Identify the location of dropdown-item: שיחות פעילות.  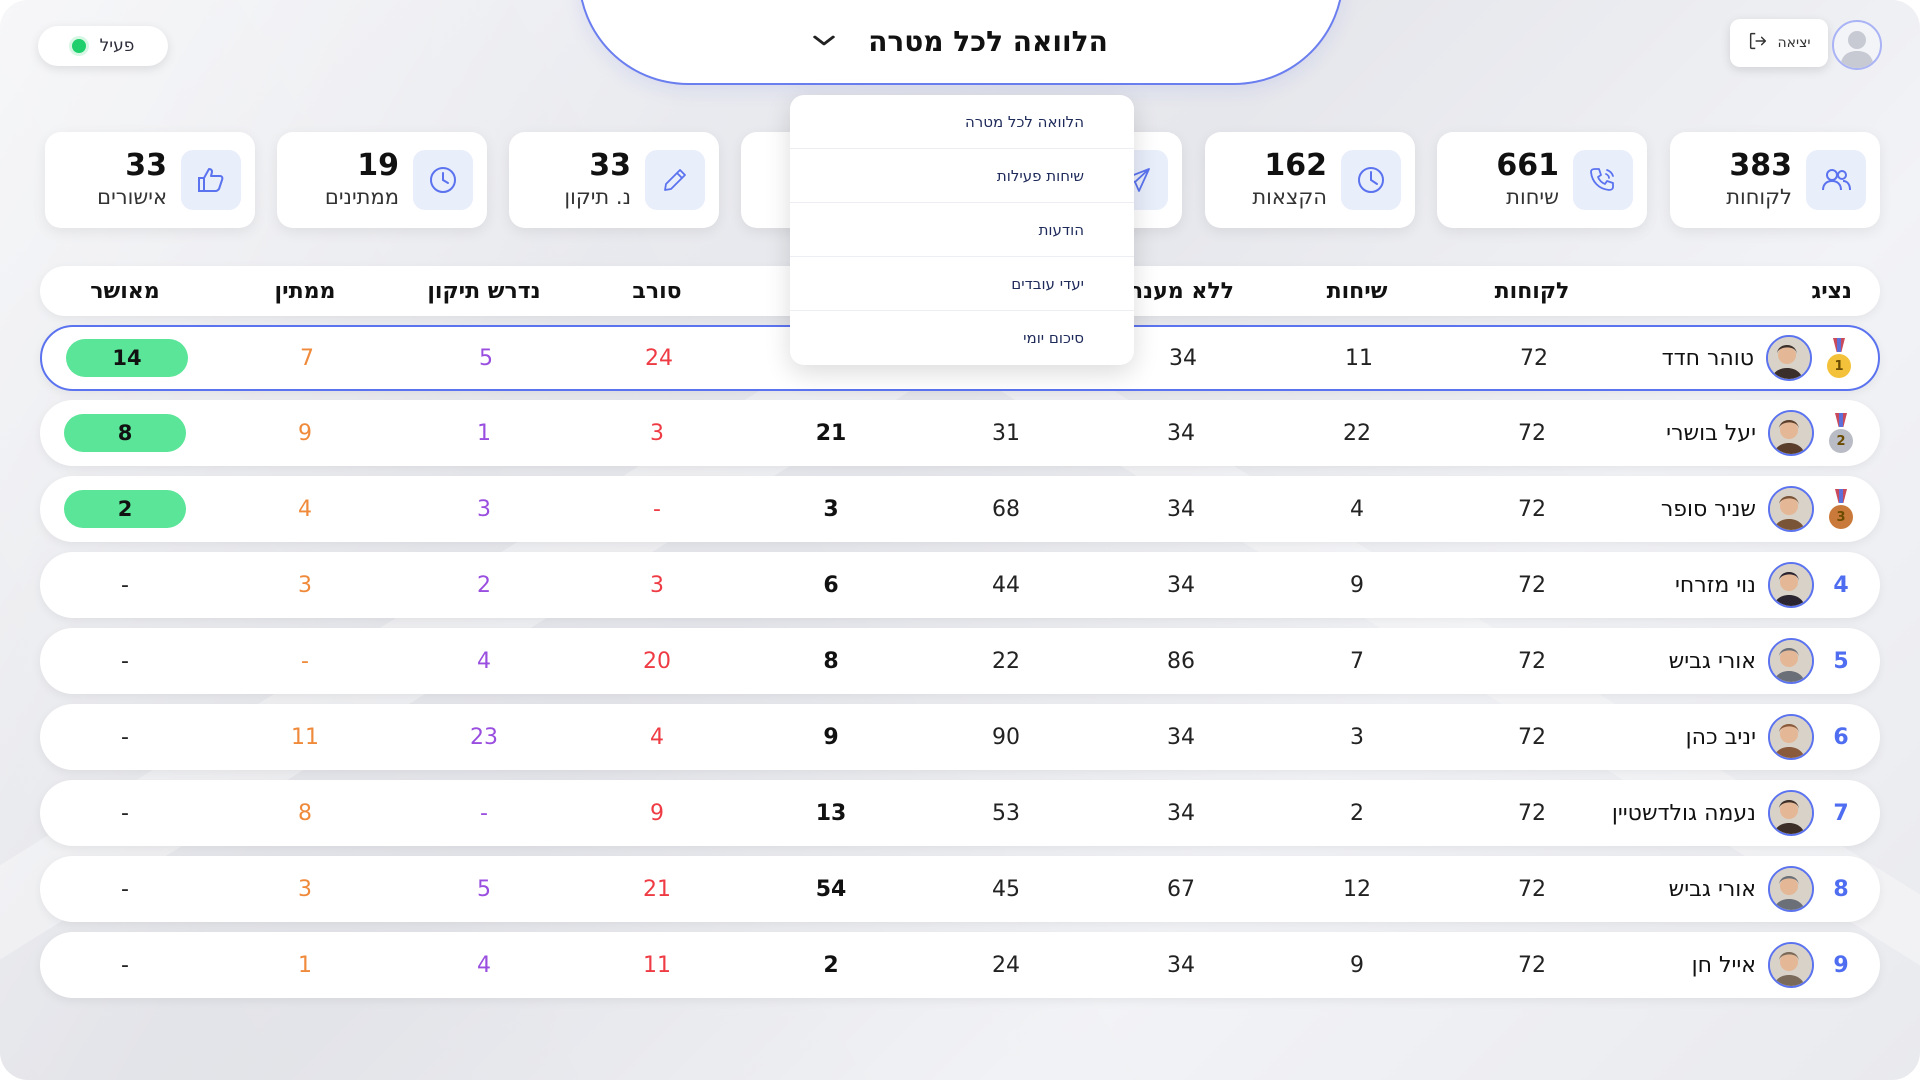
(962, 176).